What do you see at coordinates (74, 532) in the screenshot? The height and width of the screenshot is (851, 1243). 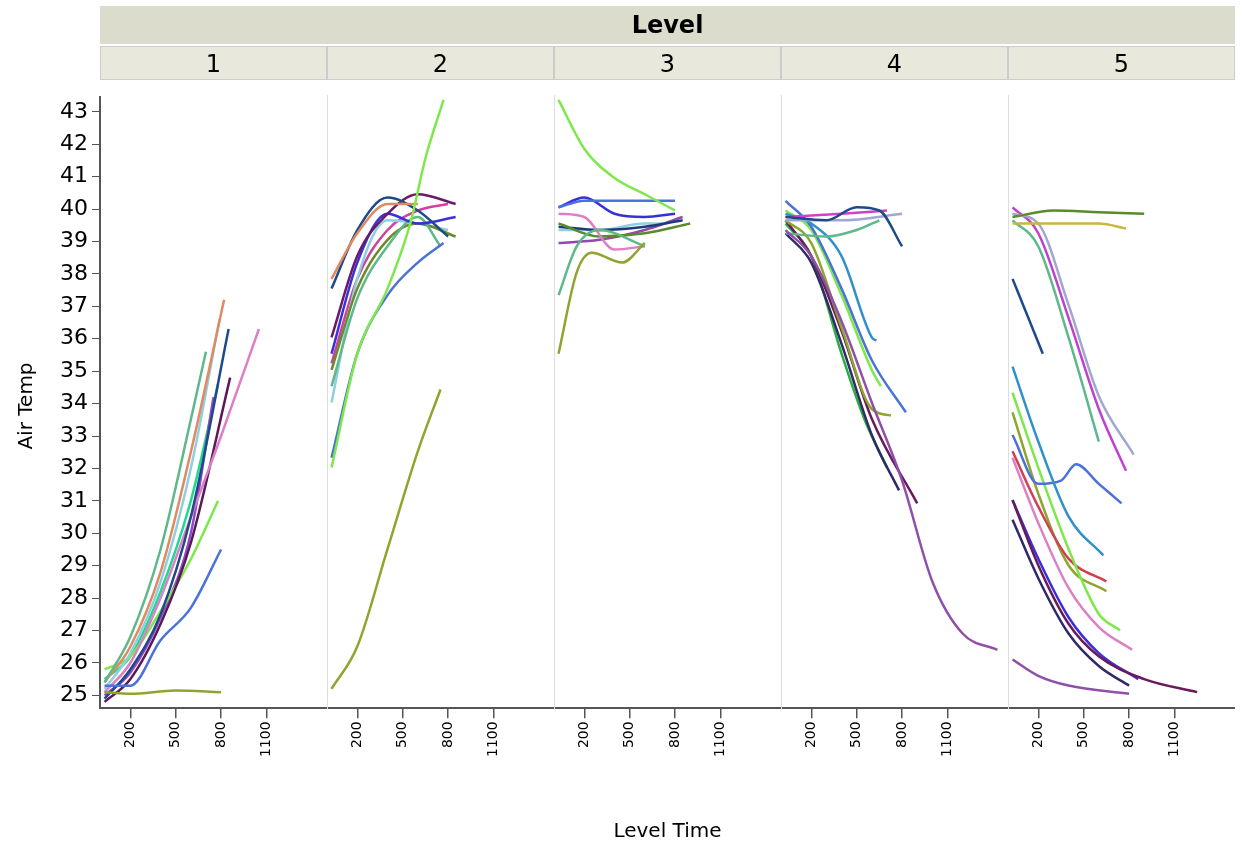 I see `y-tick-label: 30` at bounding box center [74, 532].